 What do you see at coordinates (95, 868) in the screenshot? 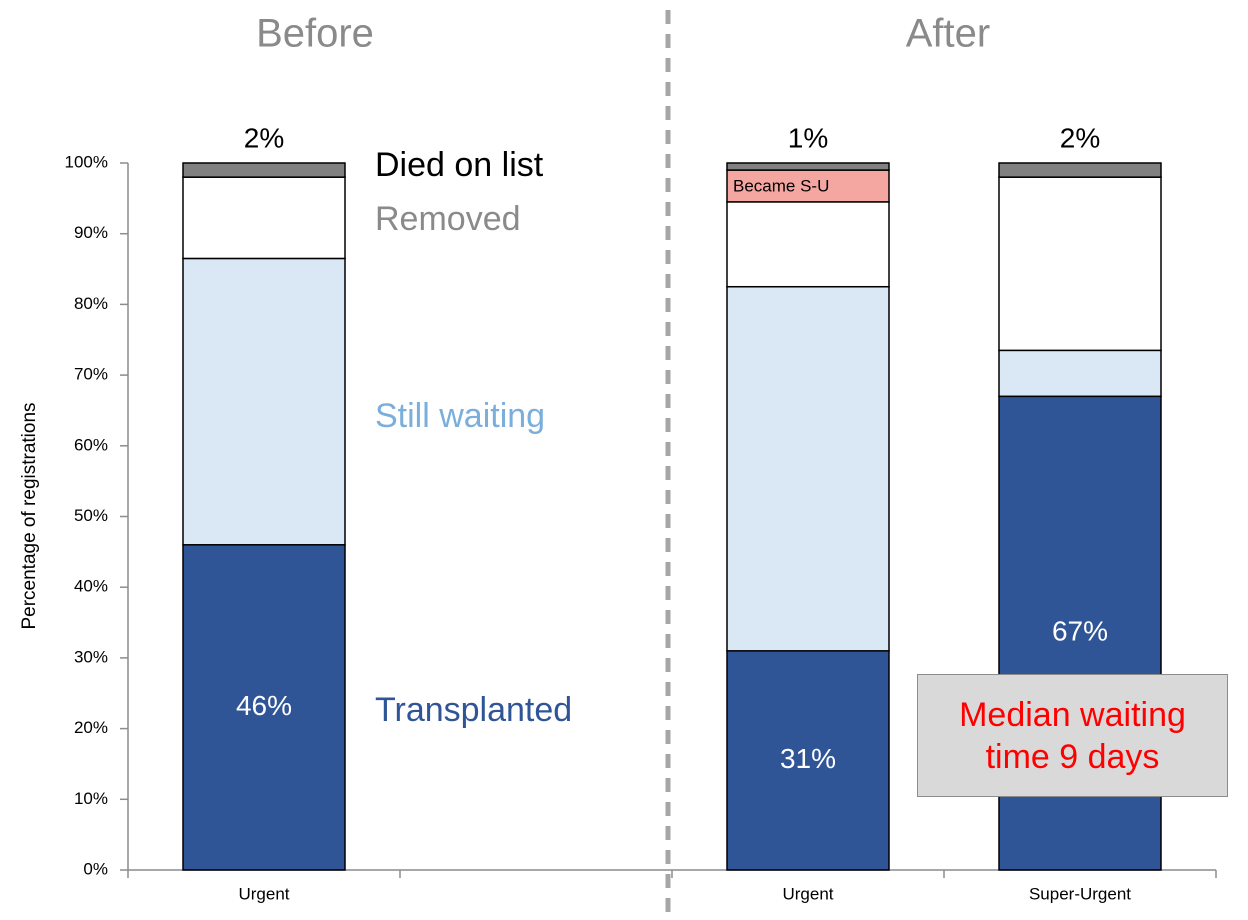
I see `y-tick-label: 0%` at bounding box center [95, 868].